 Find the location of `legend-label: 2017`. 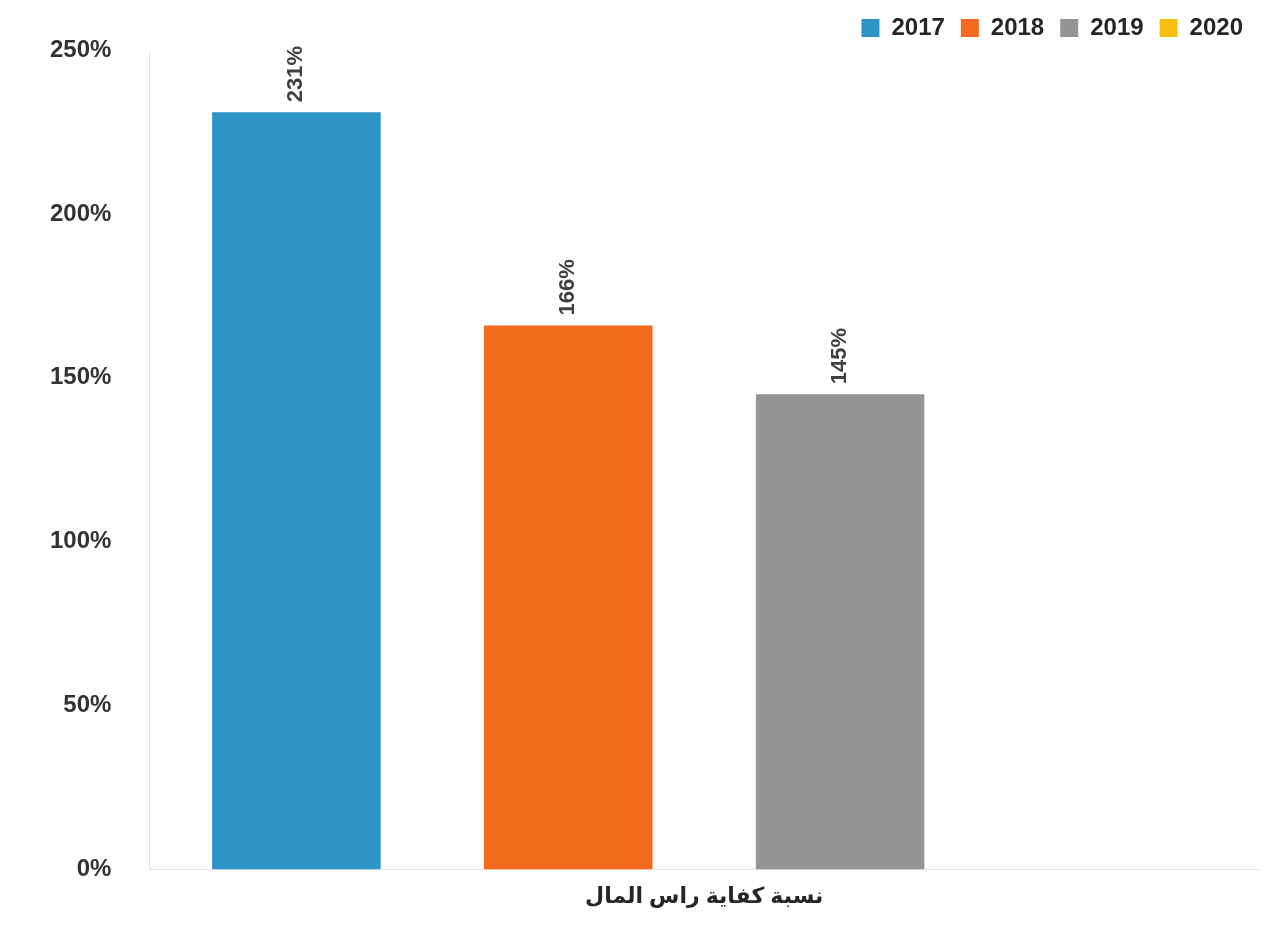

legend-label: 2017 is located at coordinates (918, 26).